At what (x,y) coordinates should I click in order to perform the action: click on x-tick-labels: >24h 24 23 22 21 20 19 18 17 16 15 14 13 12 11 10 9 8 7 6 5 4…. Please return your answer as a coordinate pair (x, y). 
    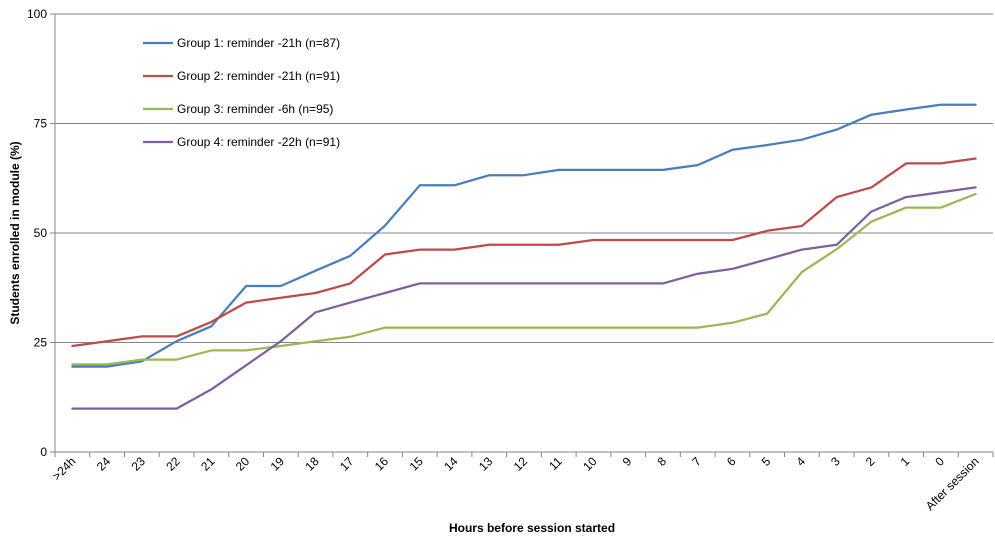
    Looking at the image, I should click on (515, 483).